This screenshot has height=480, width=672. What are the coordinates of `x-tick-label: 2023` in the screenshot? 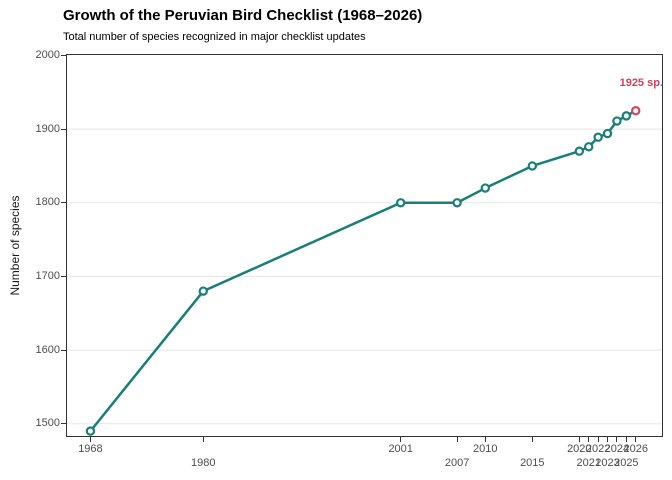 It's located at (607, 463).